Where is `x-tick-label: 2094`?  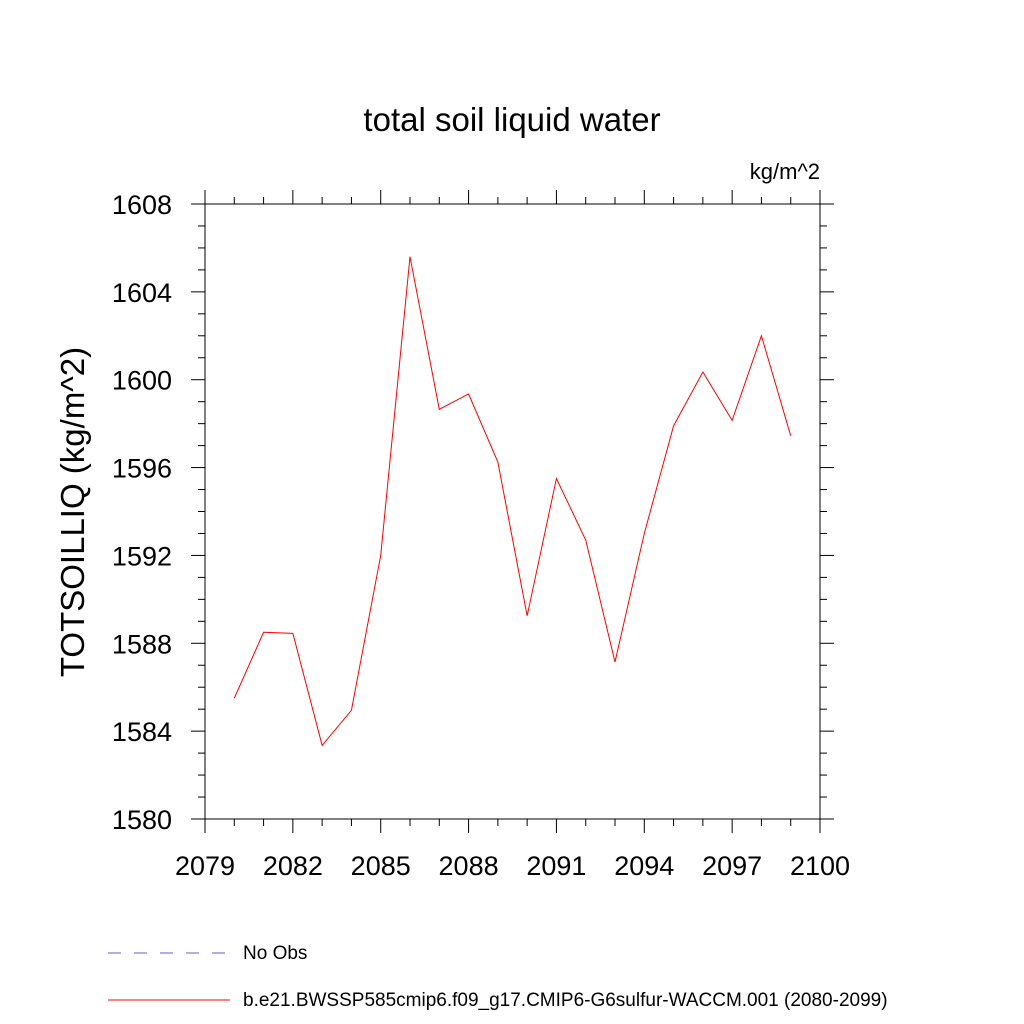 x-tick-label: 2094 is located at coordinates (644, 866).